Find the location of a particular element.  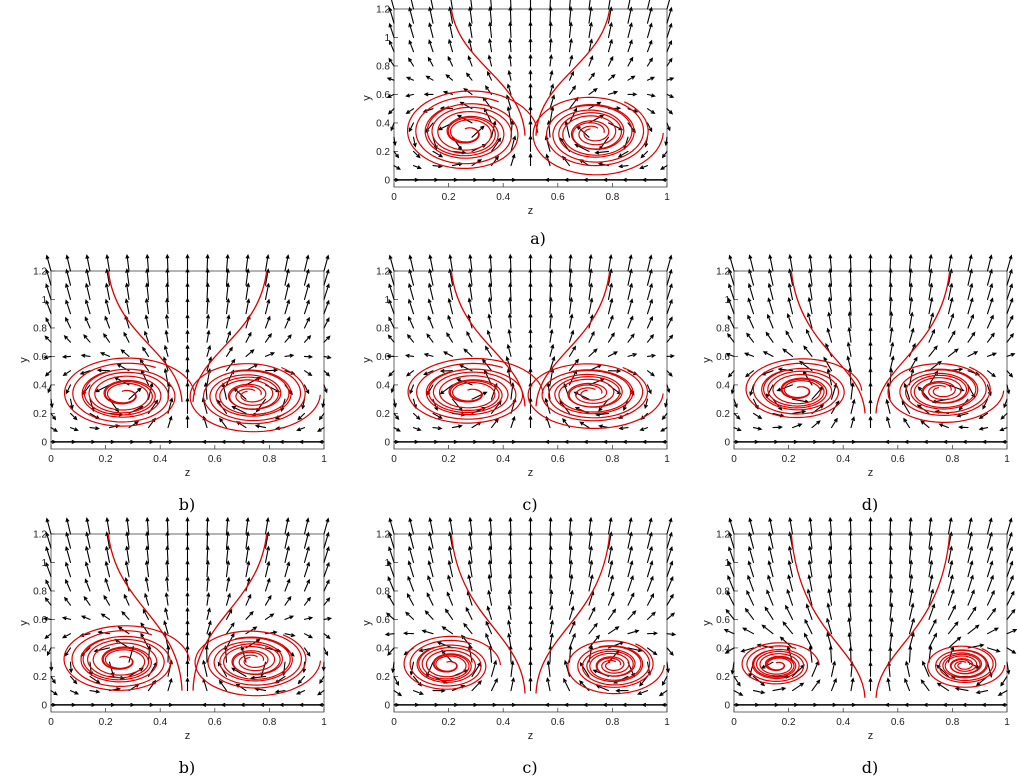

streamline-spiral-right is located at coordinates (616, 667).